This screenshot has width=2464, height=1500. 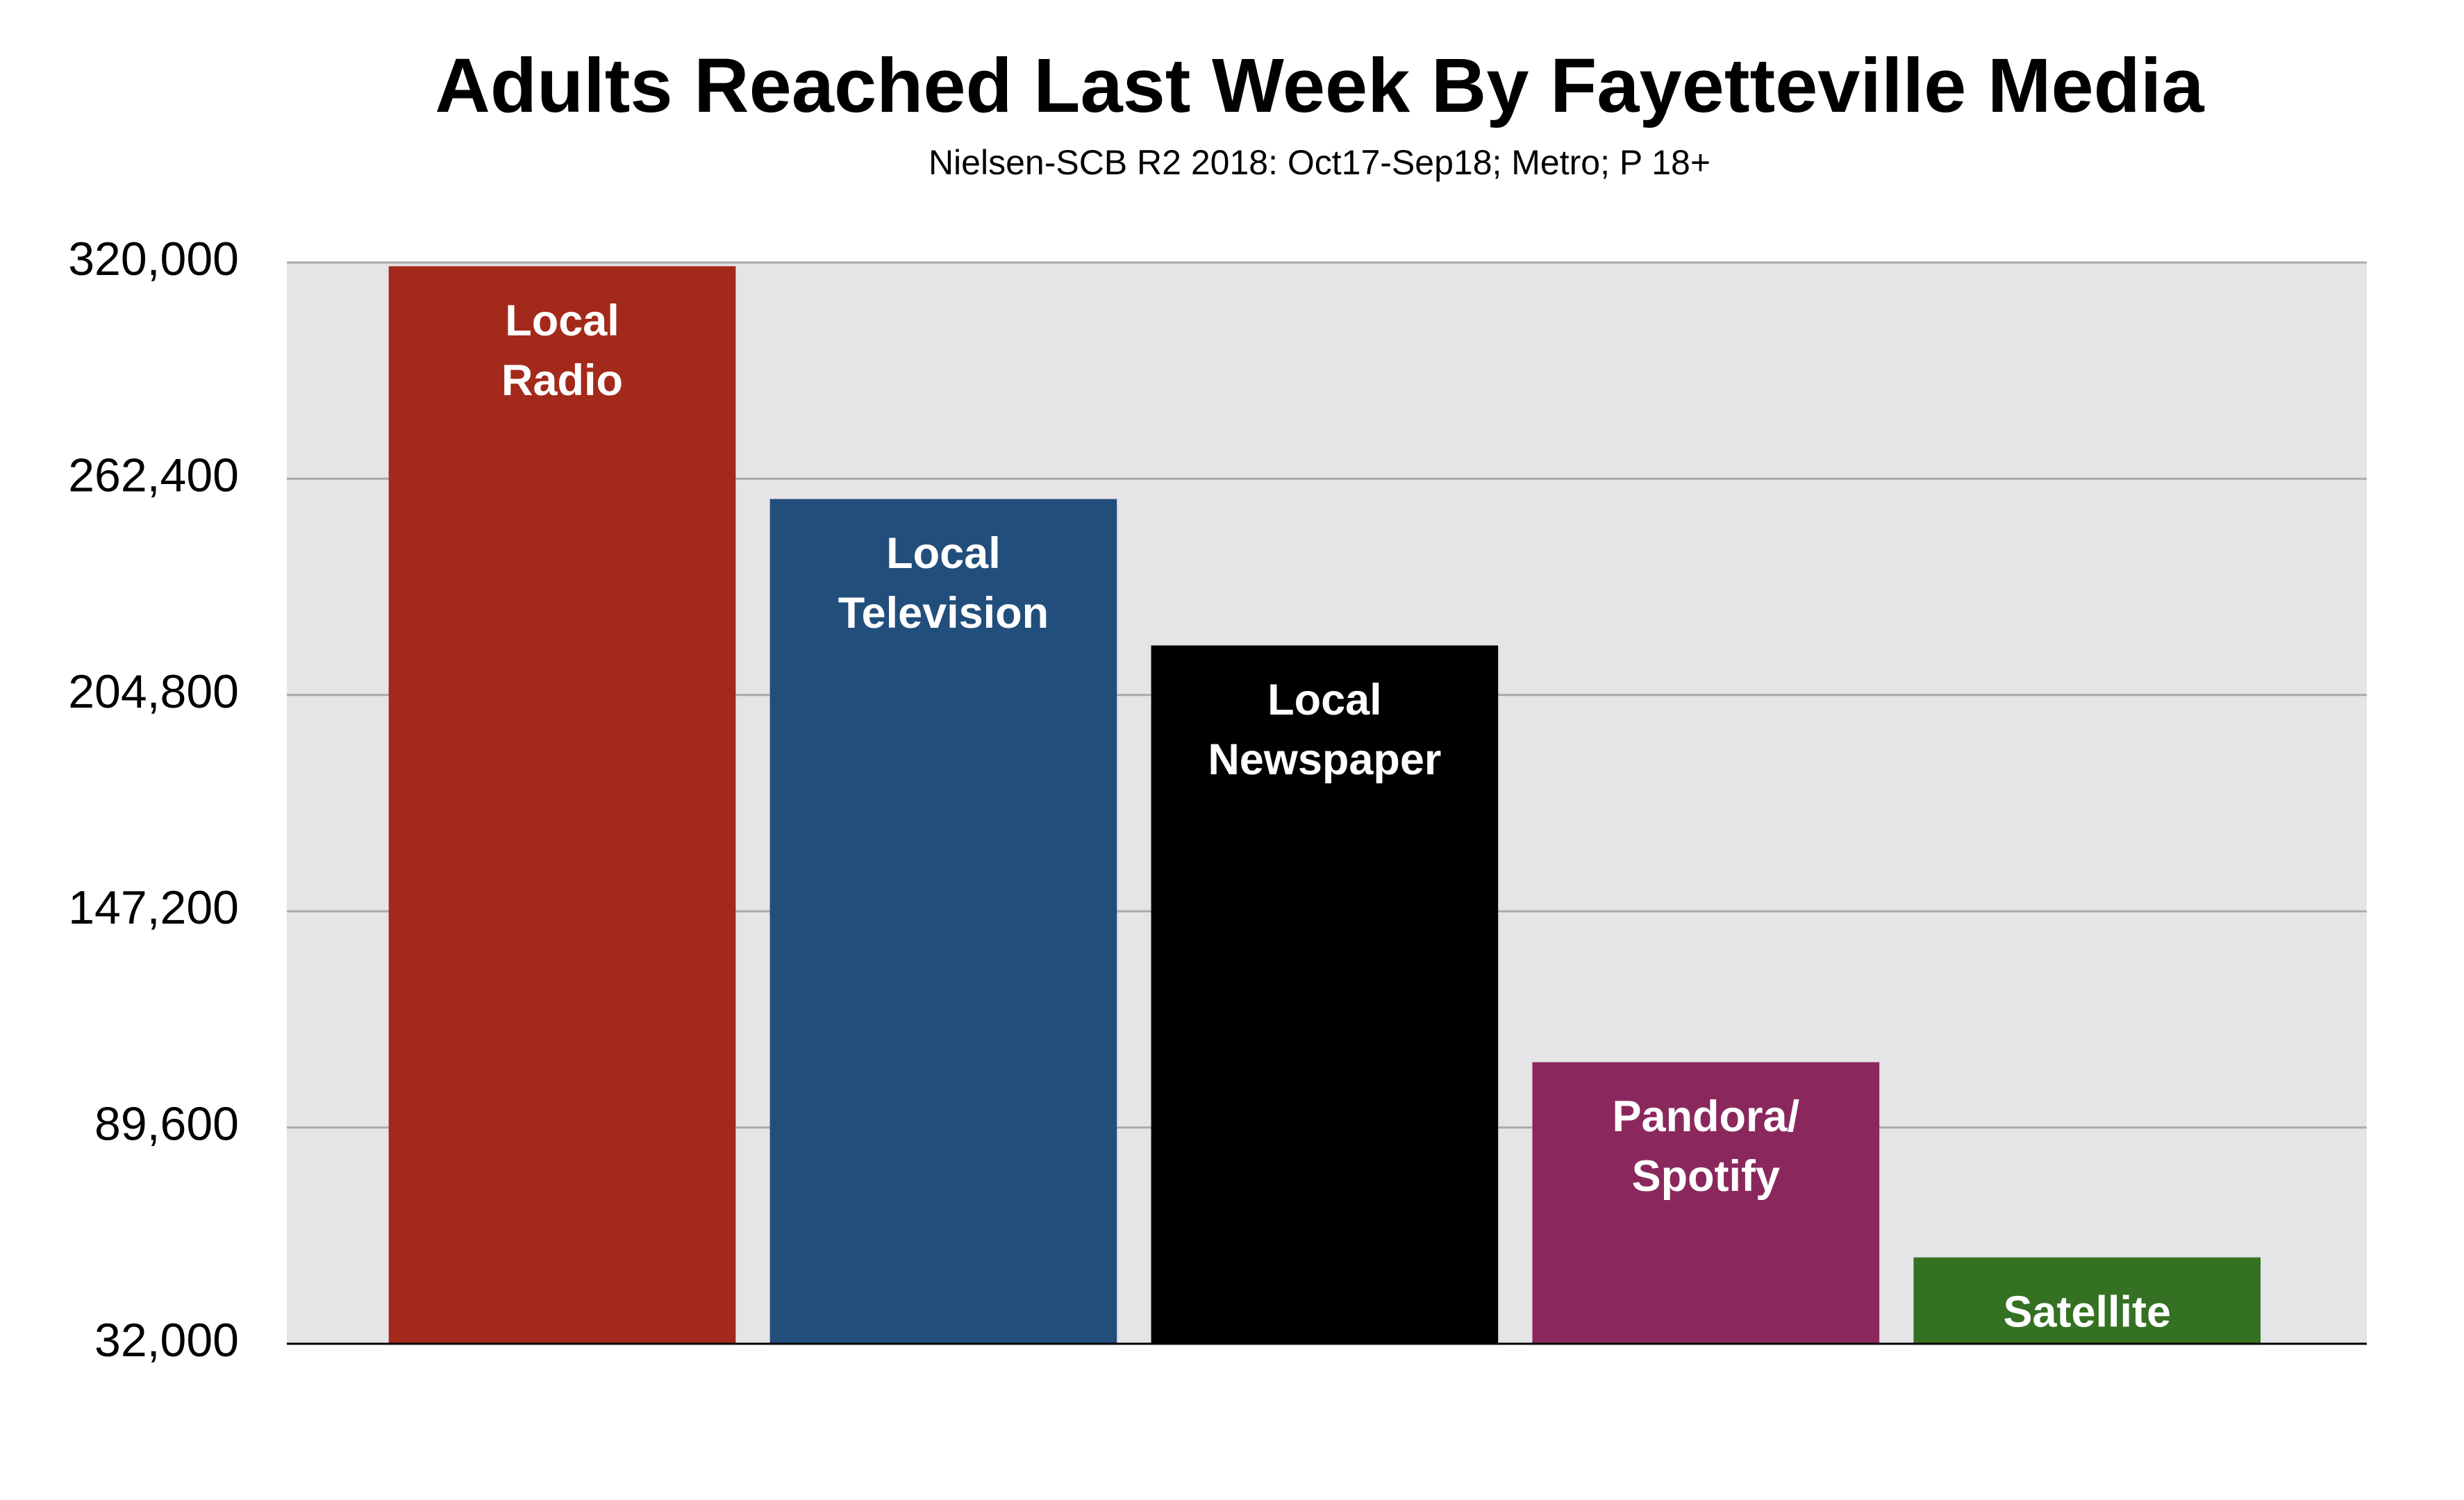 I want to click on y-tick-label: 204,800, so click(x=153, y=691).